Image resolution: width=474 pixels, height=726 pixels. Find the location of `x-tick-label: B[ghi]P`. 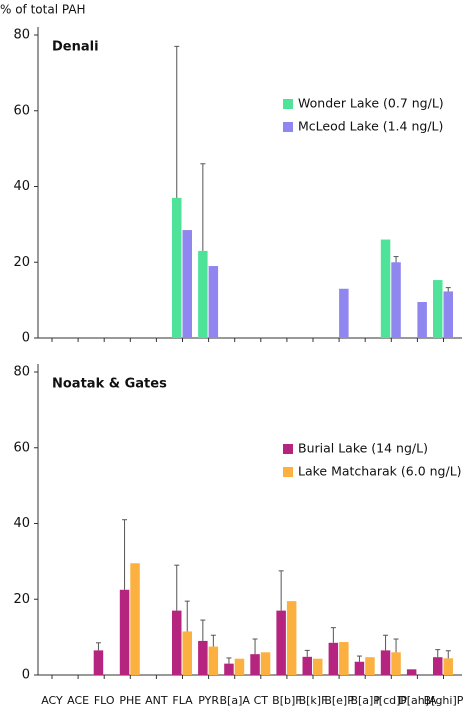

x-tick-label: B[ghi]P is located at coordinates (444, 700).